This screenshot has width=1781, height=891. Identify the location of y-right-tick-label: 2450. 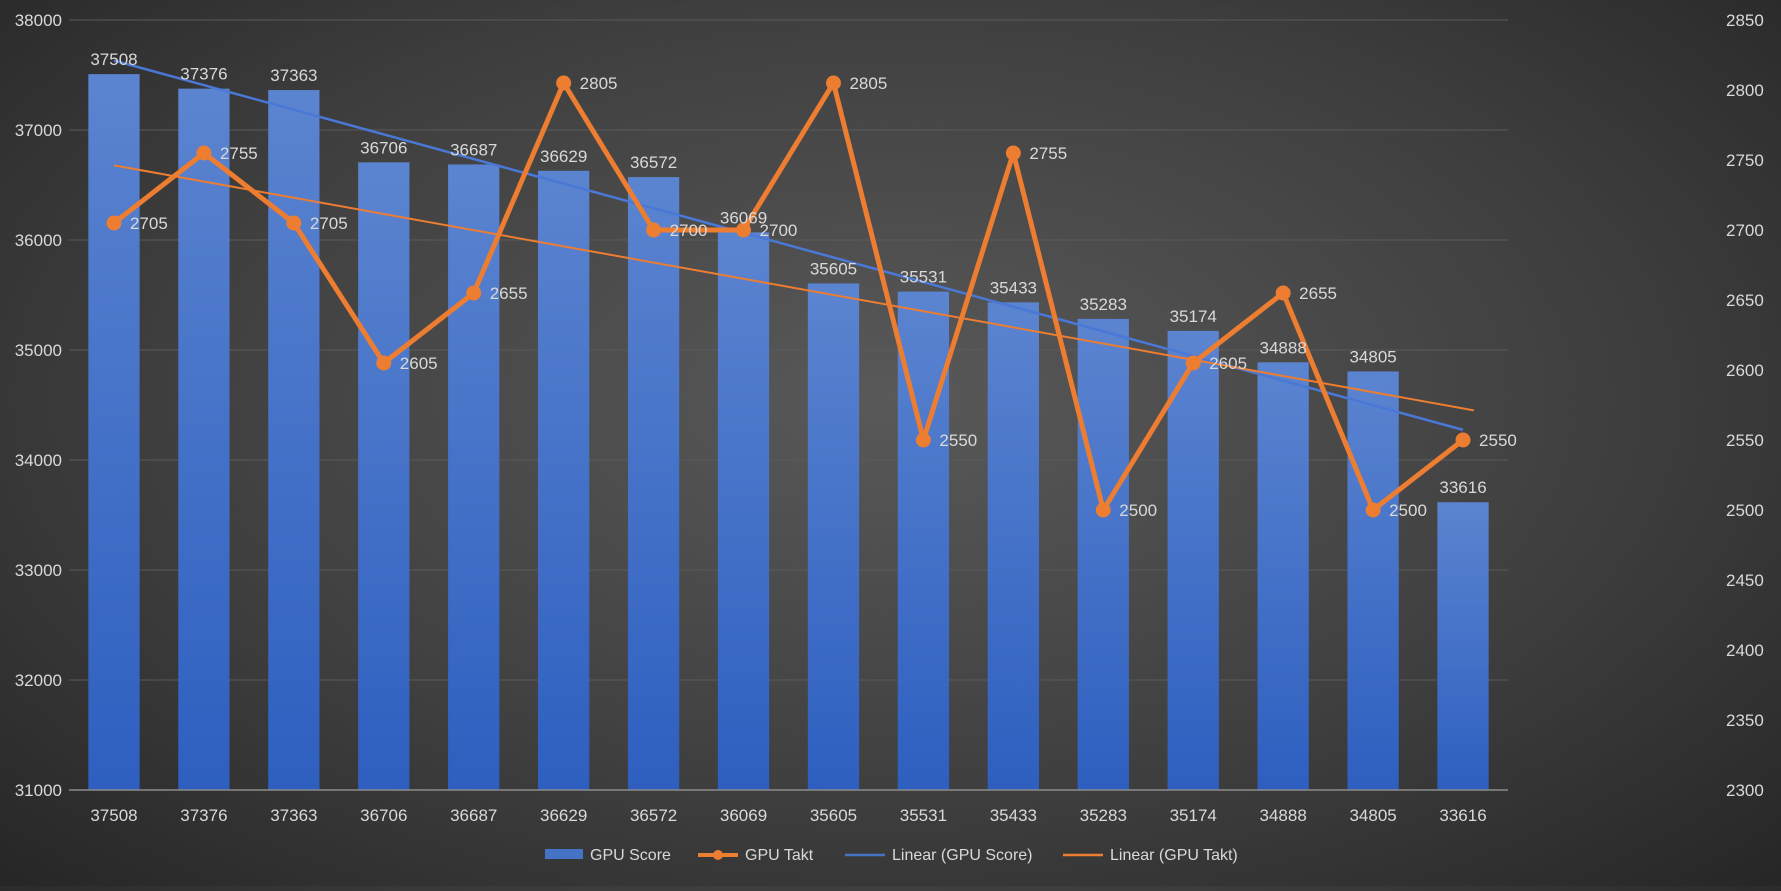
(1745, 580).